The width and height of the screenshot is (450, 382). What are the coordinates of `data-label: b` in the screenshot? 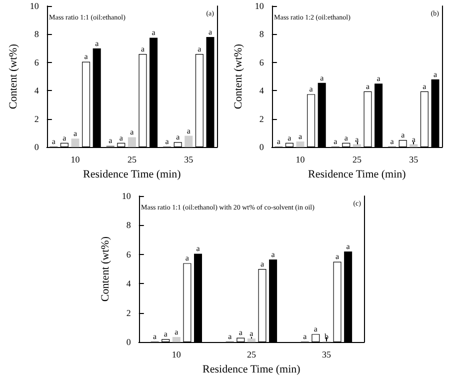 It's located at (326, 336).